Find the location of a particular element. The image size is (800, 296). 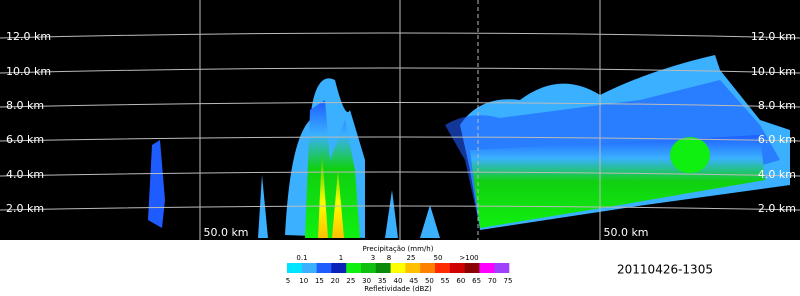

precip-label: 25 is located at coordinates (411, 258).